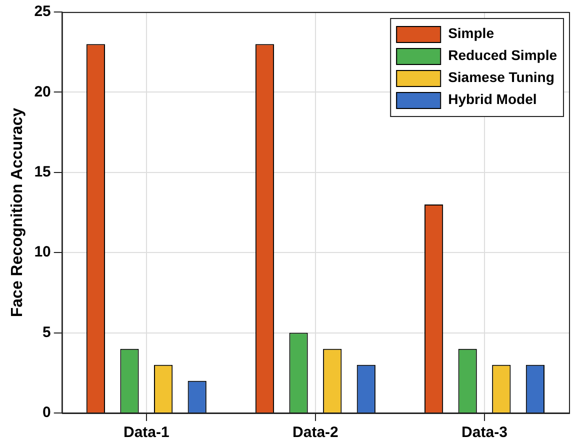  I want to click on legend-label: Reduced Simple, so click(503, 54).